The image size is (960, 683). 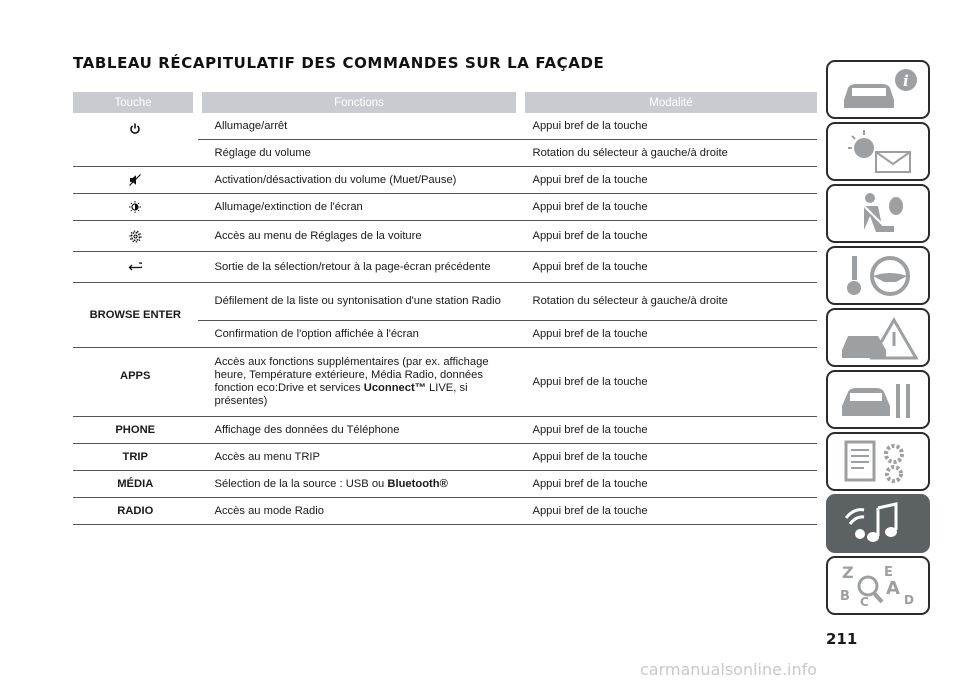 What do you see at coordinates (359, 430) in the screenshot?
I see `function-cell: Affichage des données du Téléphone` at bounding box center [359, 430].